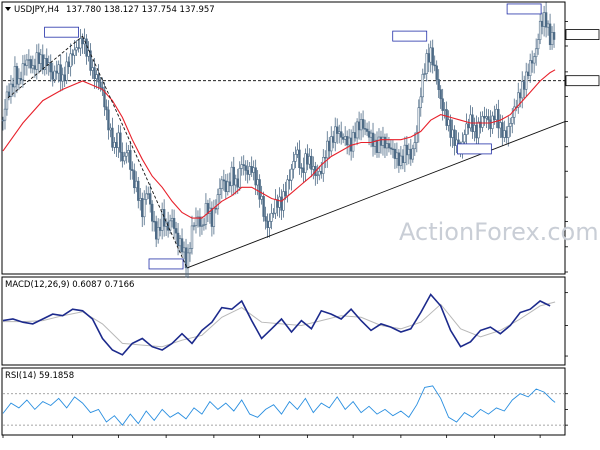 This screenshot has height=450, width=600. Describe the element at coordinates (8, 9) in the screenshot. I see `dropdown-triangle-icon` at that location.